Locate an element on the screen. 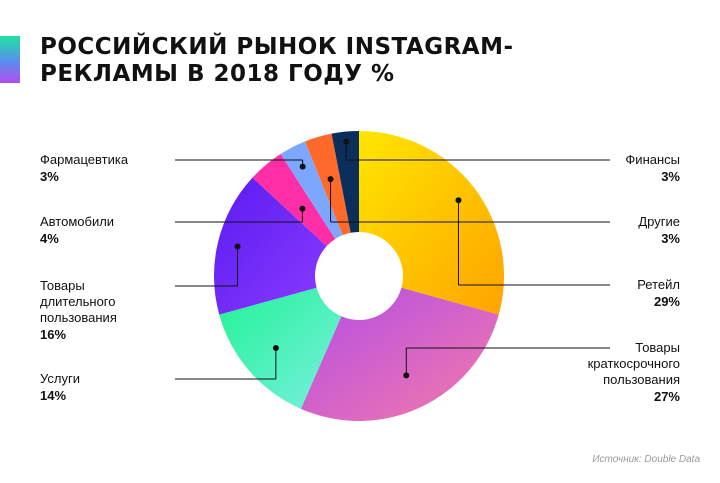  source-note: Источник: Double Data is located at coordinates (646, 459).